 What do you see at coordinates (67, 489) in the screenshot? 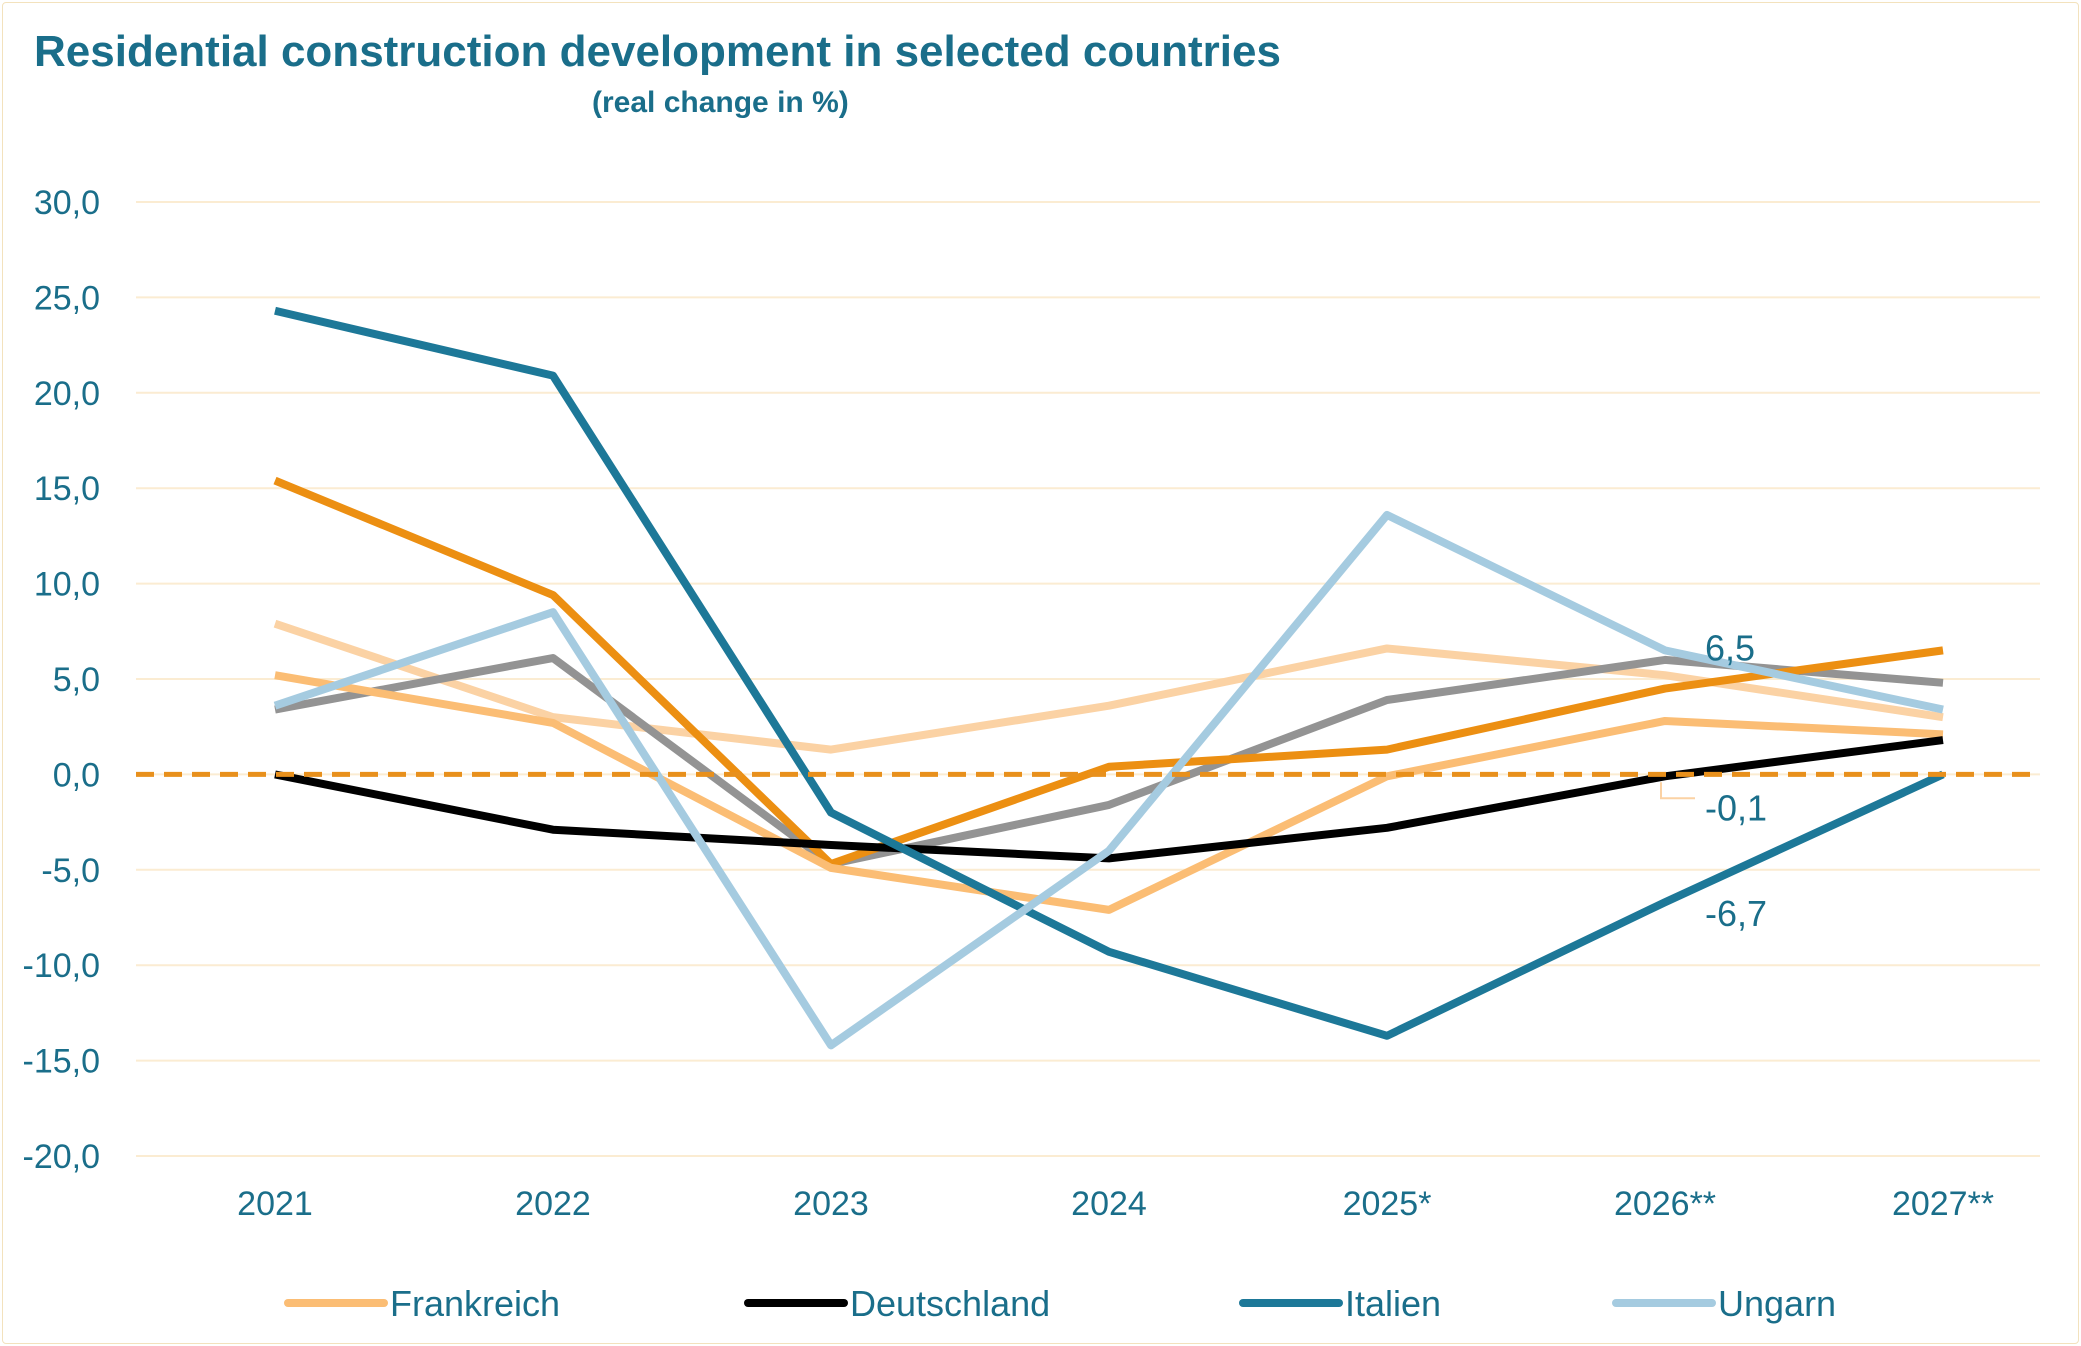
I see `y-tick-label: 15,0` at bounding box center [67, 489].